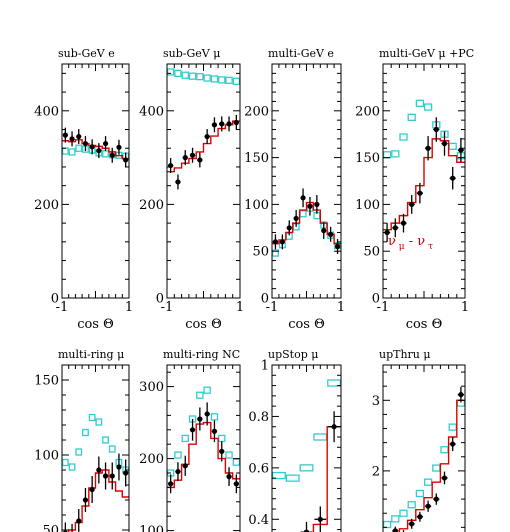 Image resolution: width=510 pixels, height=532 pixels. What do you see at coordinates (421, 241) in the screenshot?
I see `nu-symbol: ν` at bounding box center [421, 241].